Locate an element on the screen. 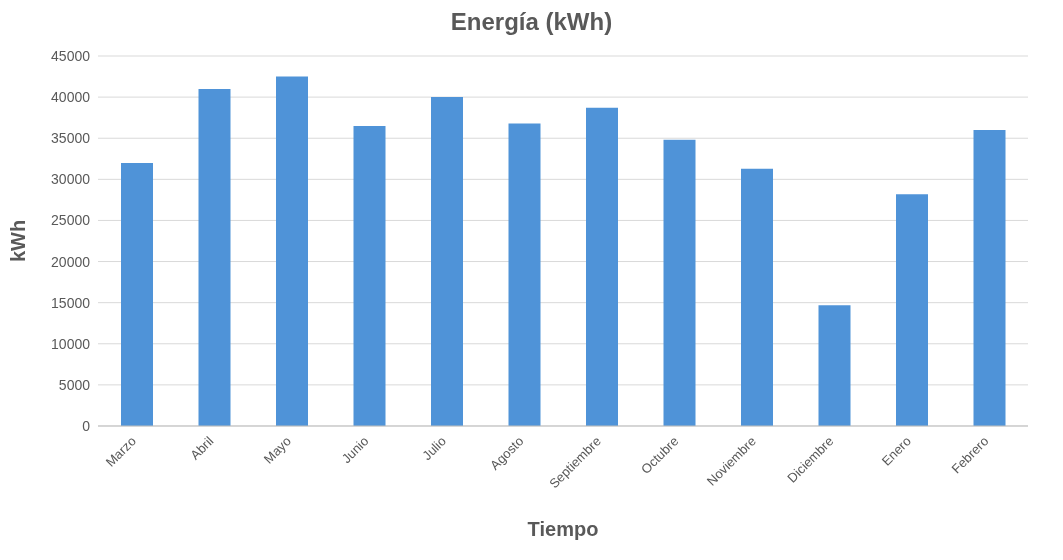  y-tick-label: 35000 is located at coordinates (71, 138).